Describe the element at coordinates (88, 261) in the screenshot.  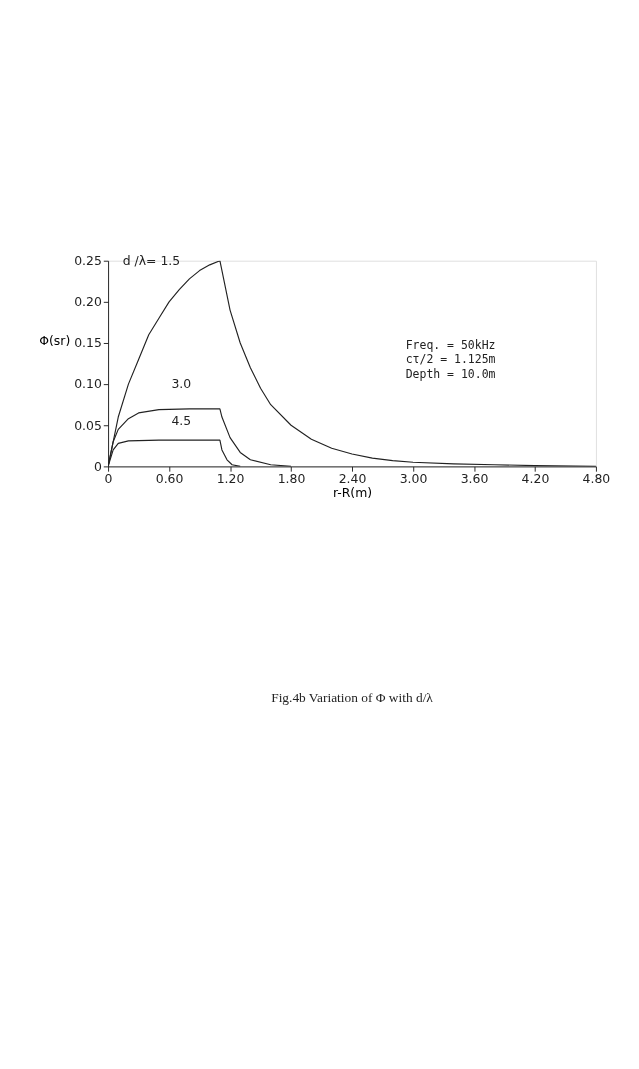
I see `y-tick-label: 0.25` at that location.